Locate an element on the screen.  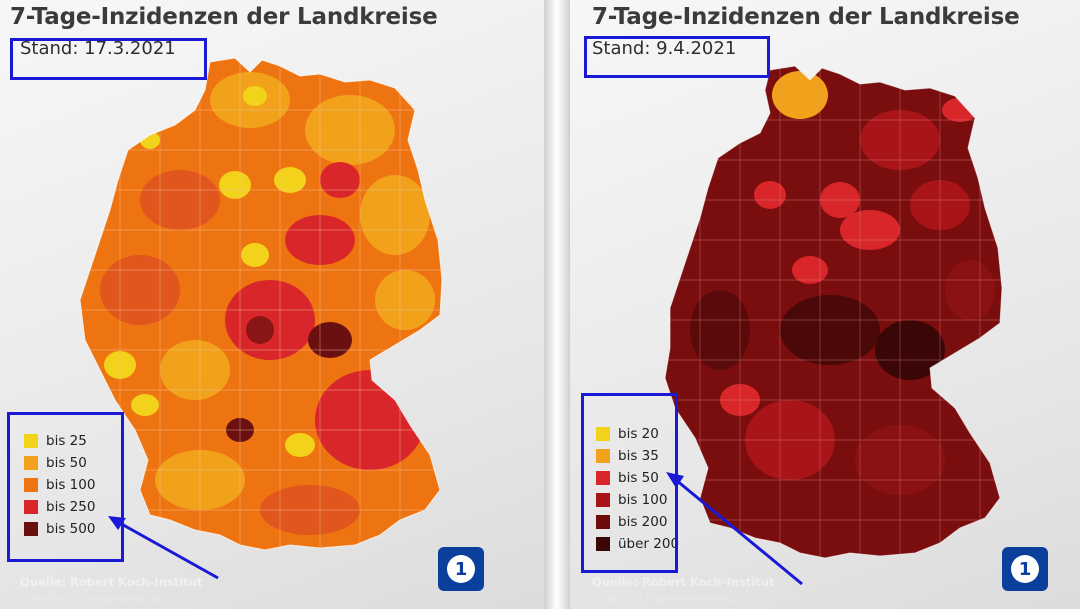
legend-label: bis 35 is located at coordinates (638, 456).